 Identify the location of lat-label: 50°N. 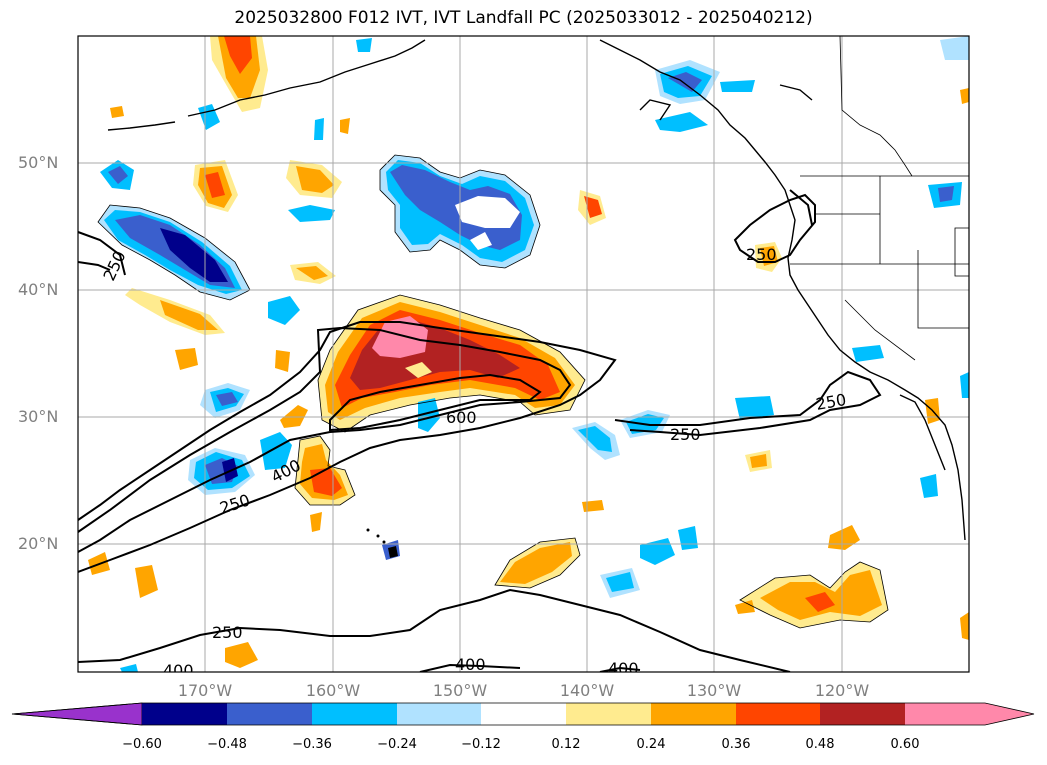
(38, 162).